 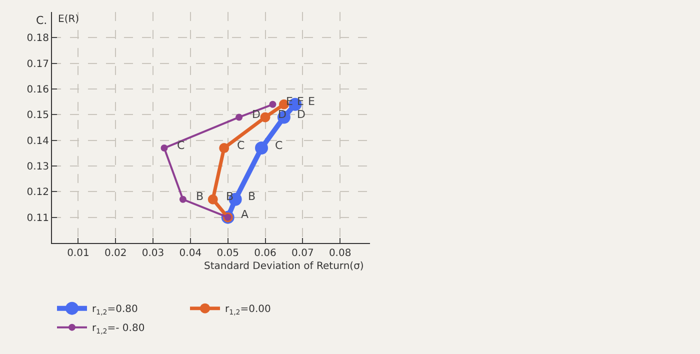 I want to click on x-tick-label: 0.03, so click(x=153, y=253).